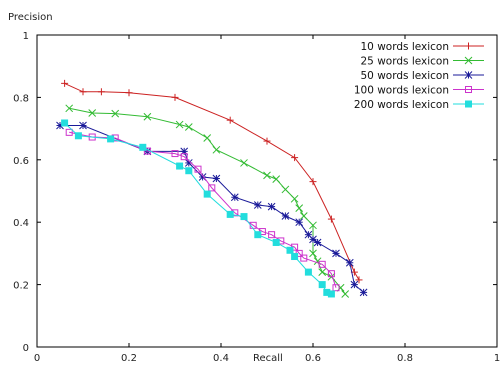  I want to click on legend-label: 100 words lexicon, so click(401, 91).